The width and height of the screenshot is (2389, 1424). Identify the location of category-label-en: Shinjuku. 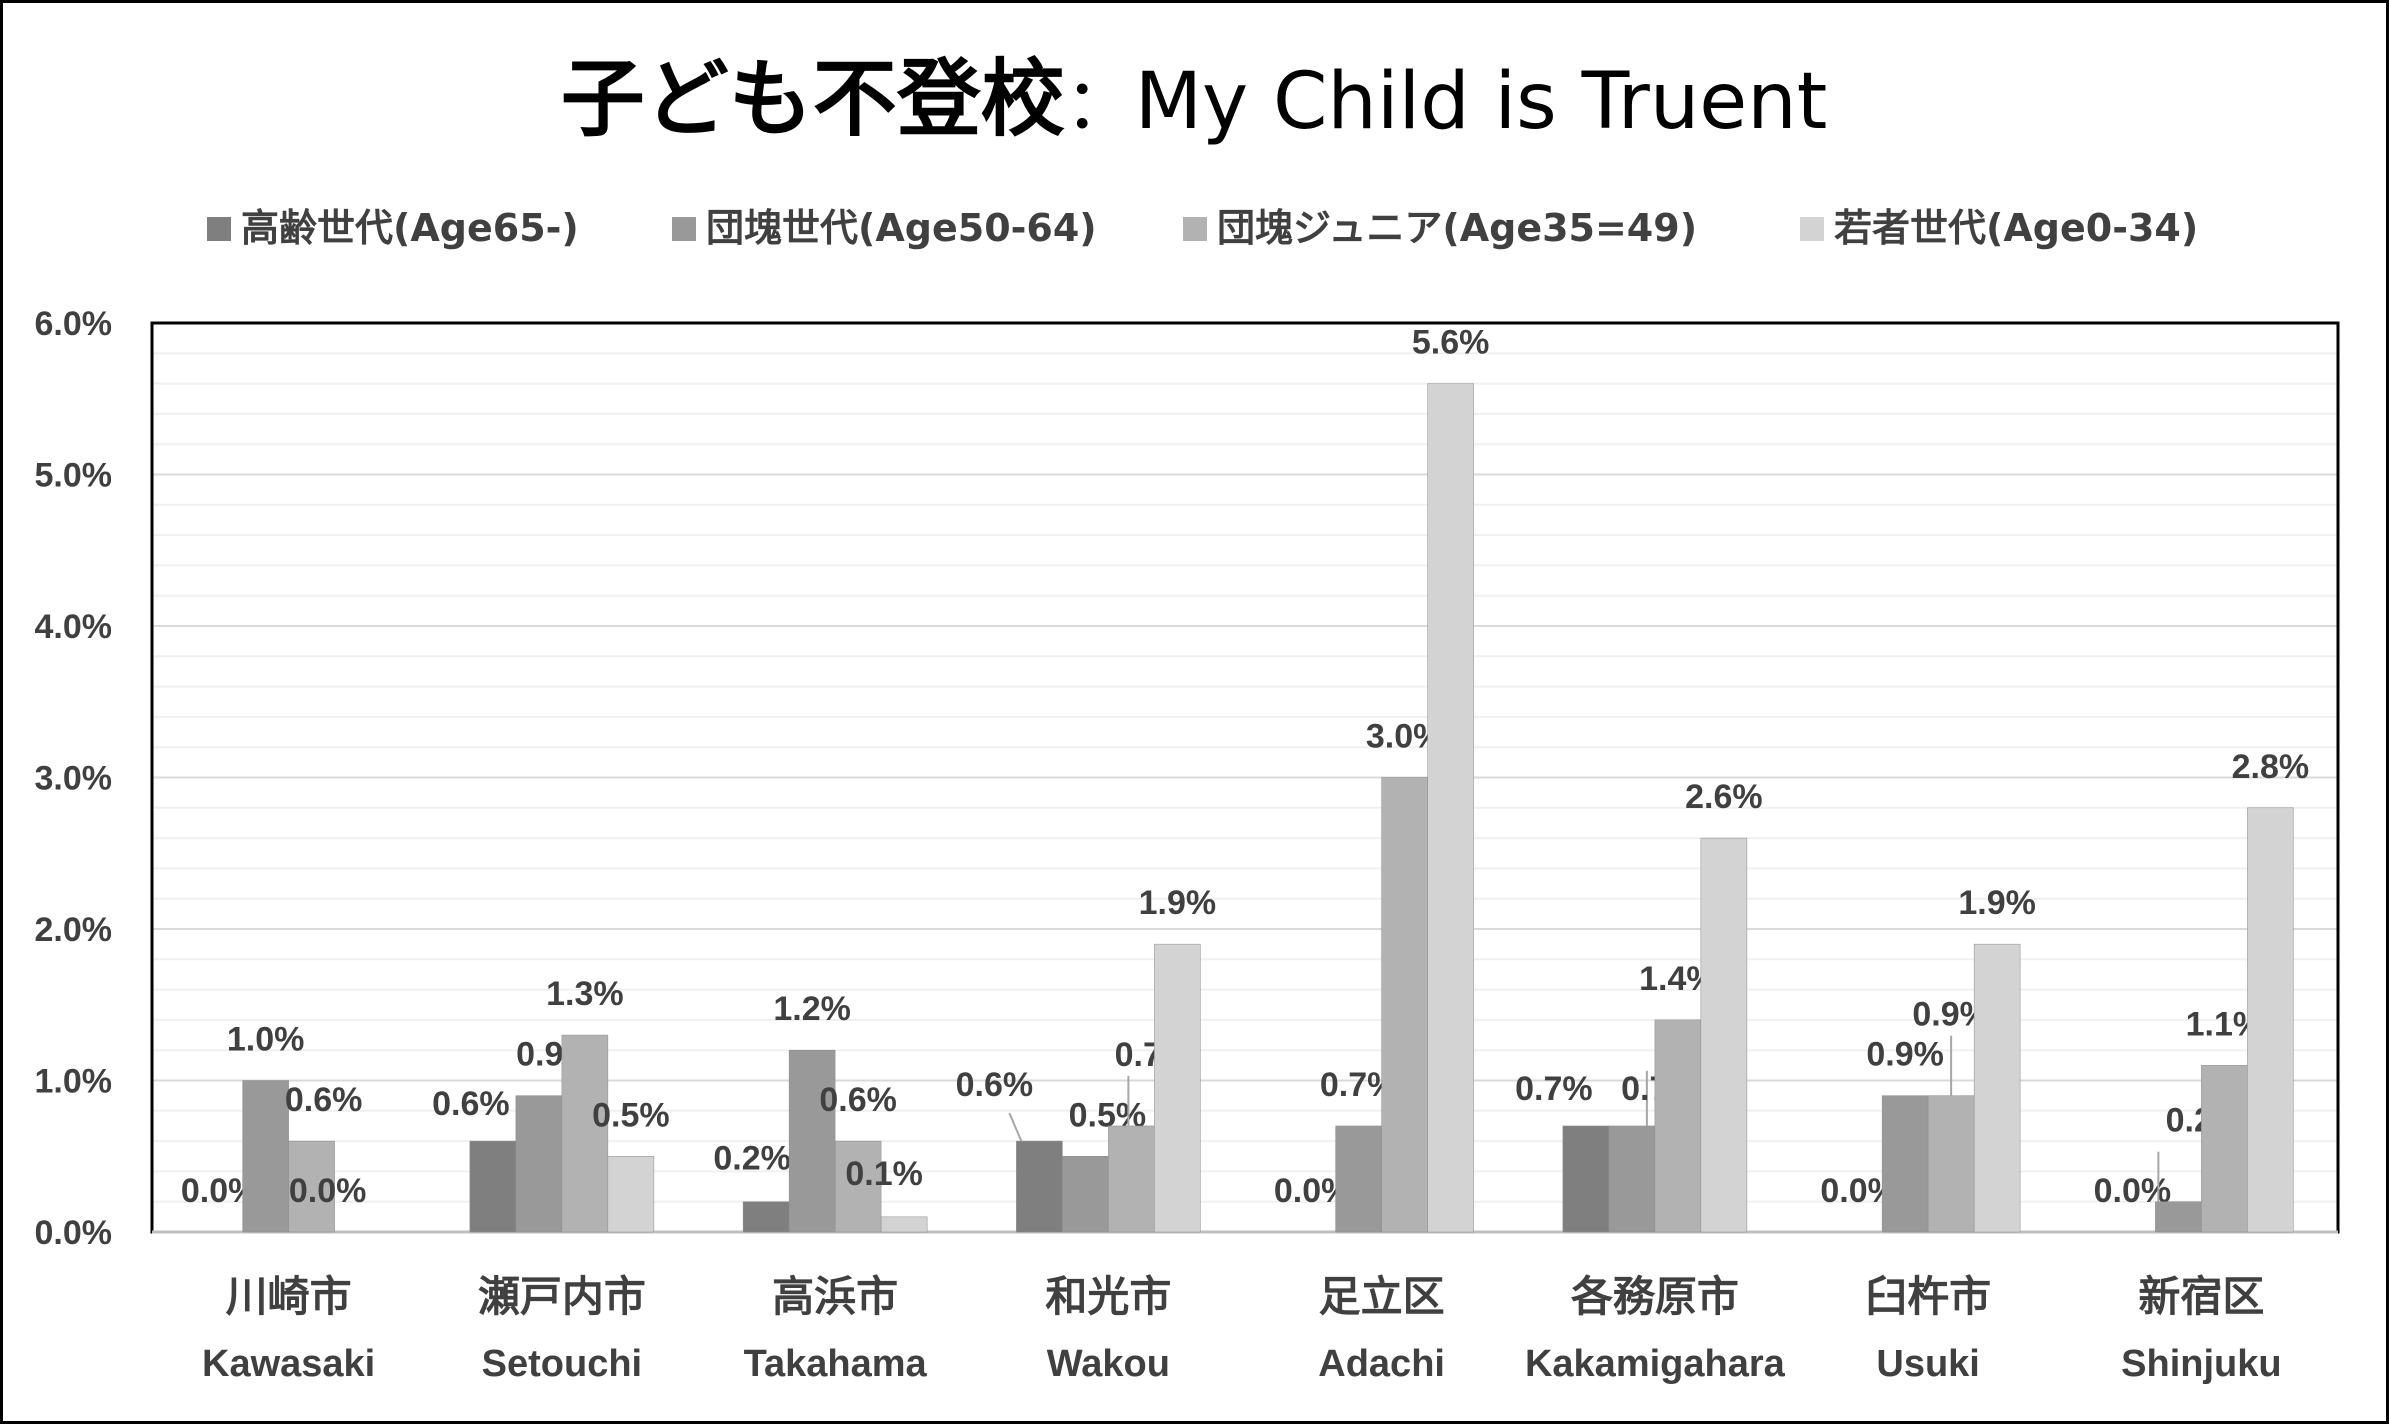
(2201, 1364).